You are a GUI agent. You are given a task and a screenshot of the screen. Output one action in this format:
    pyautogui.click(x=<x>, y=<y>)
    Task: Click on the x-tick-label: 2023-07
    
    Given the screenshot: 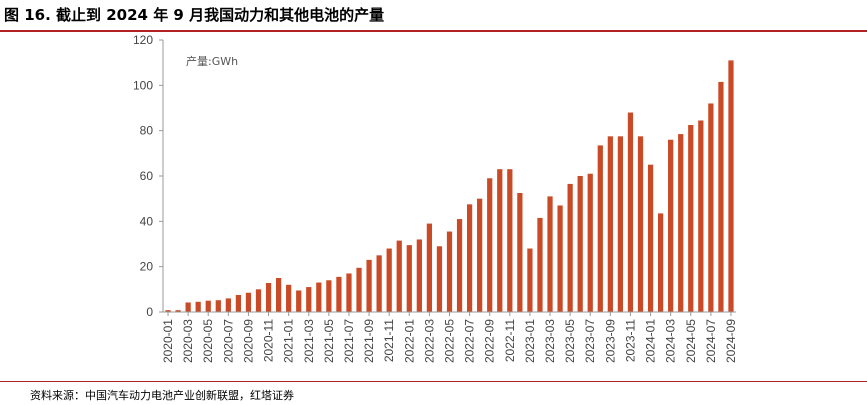 What is the action you would take?
    pyautogui.click(x=590, y=341)
    